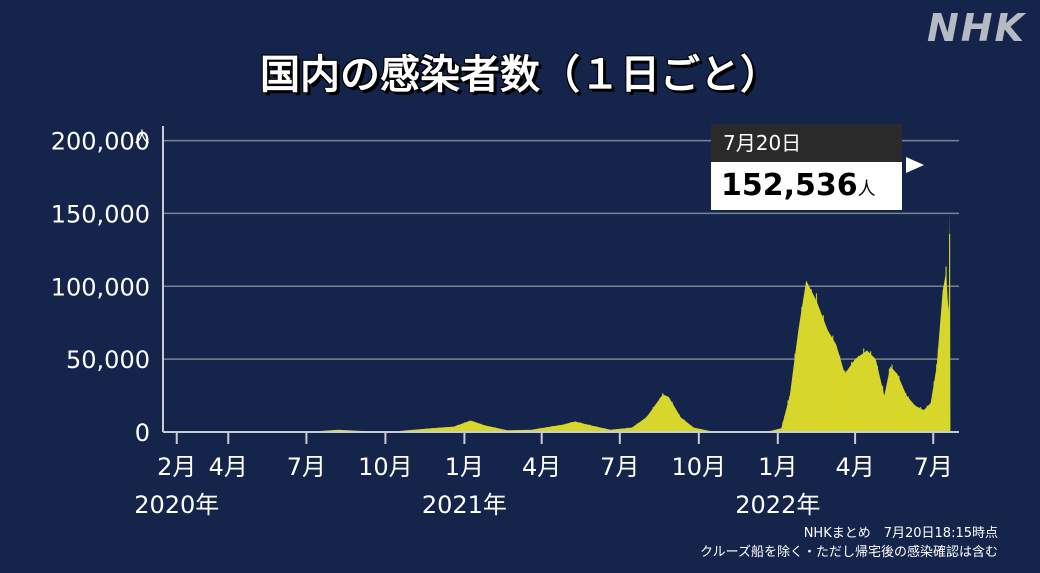 The image size is (1040, 573). Describe the element at coordinates (141, 137) in the screenshot. I see `y-unit-label: 人` at that location.